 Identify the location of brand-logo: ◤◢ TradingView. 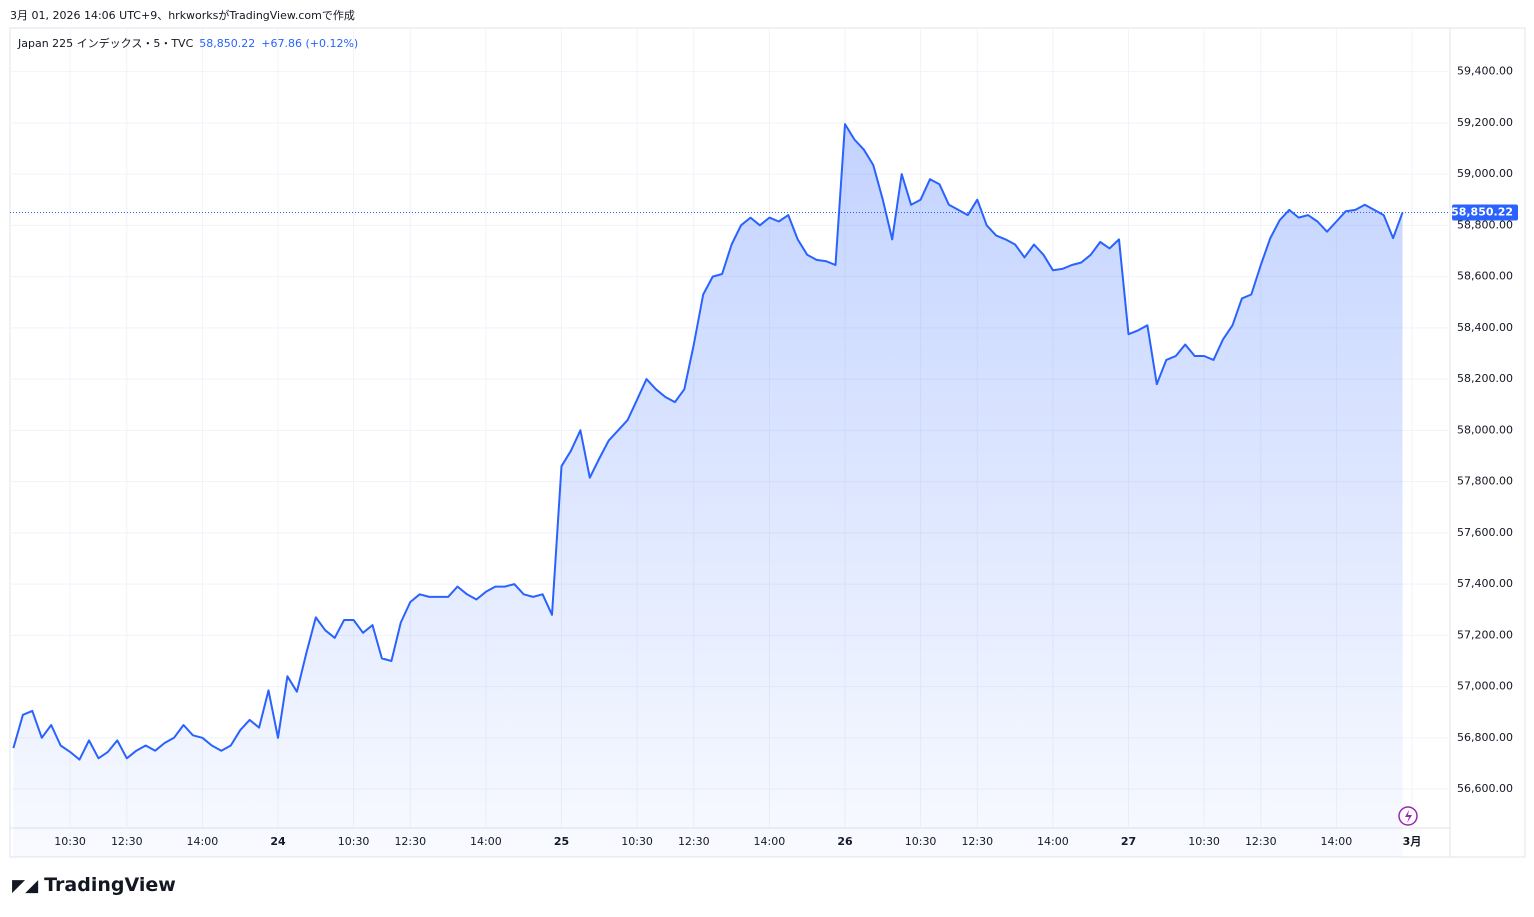
(94, 885).